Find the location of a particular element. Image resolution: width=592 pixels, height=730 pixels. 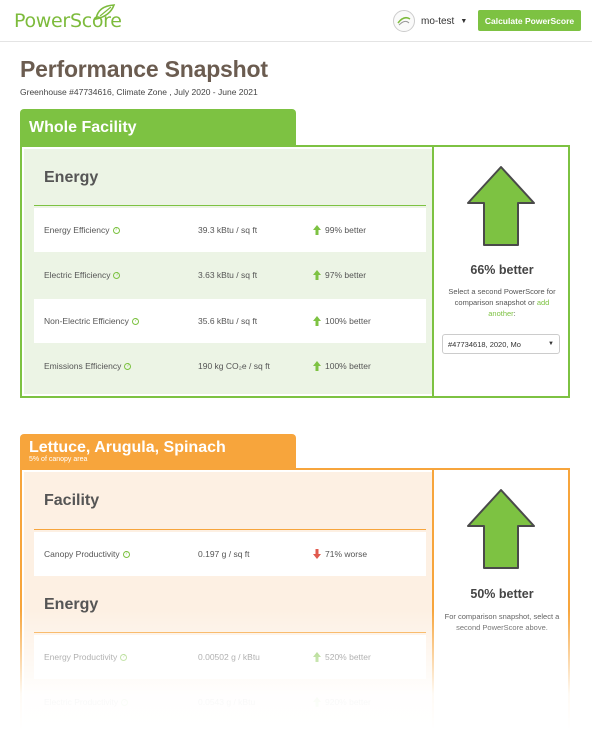

metric-change-text: 71% worse is located at coordinates (346, 554).